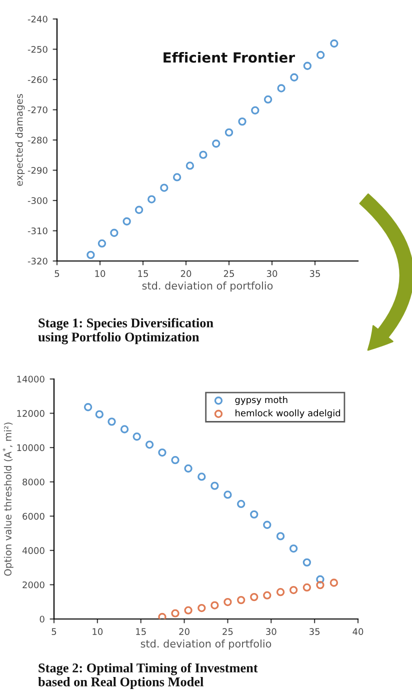 This screenshot has width=412, height=700. Describe the element at coordinates (38, 80) in the screenshot. I see `y-tick-label: -260` at that location.